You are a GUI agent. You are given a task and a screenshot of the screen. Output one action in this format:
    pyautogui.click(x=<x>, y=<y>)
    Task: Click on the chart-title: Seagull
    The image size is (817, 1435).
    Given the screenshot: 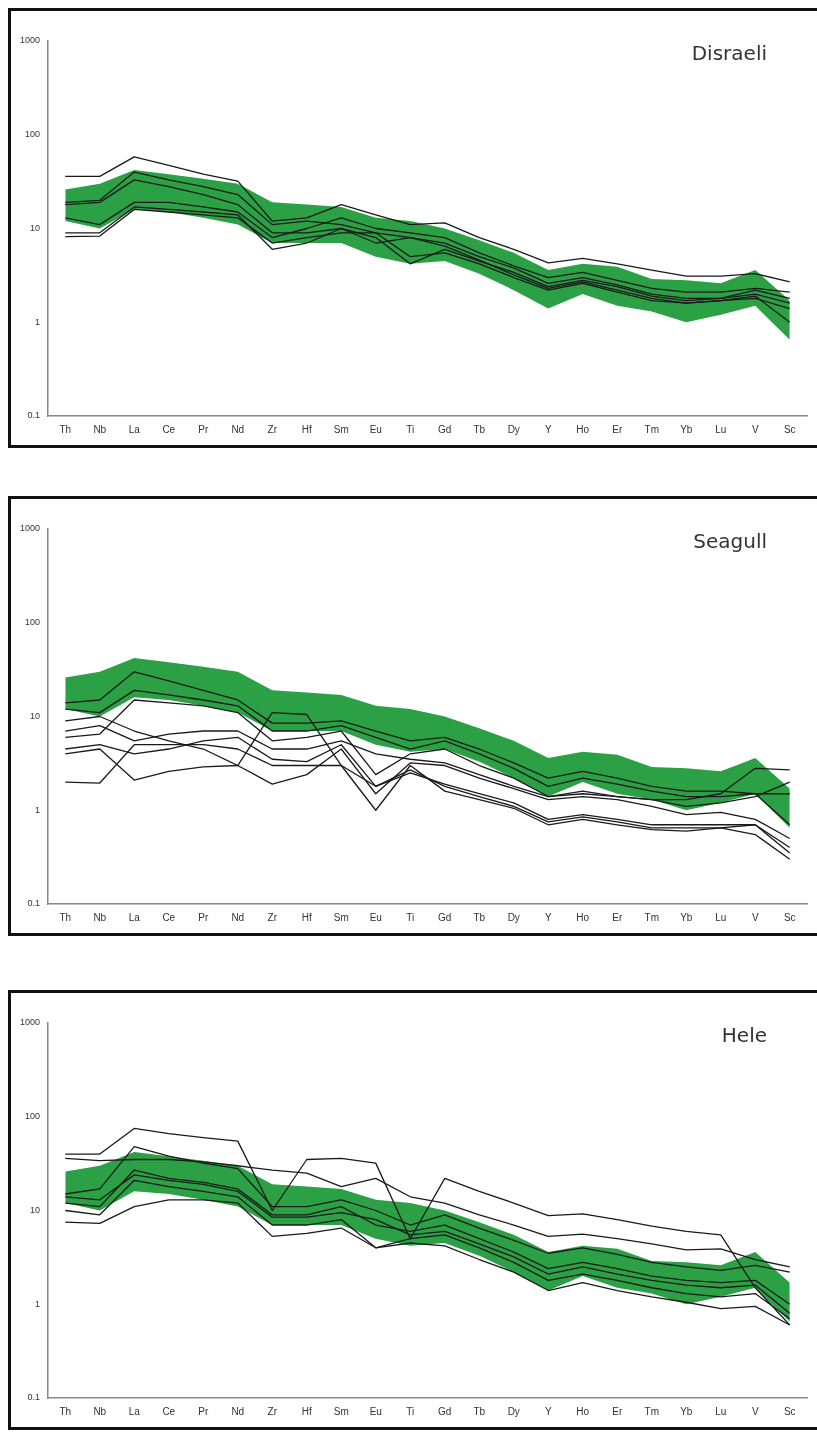 What is the action you would take?
    pyautogui.click(x=730, y=541)
    